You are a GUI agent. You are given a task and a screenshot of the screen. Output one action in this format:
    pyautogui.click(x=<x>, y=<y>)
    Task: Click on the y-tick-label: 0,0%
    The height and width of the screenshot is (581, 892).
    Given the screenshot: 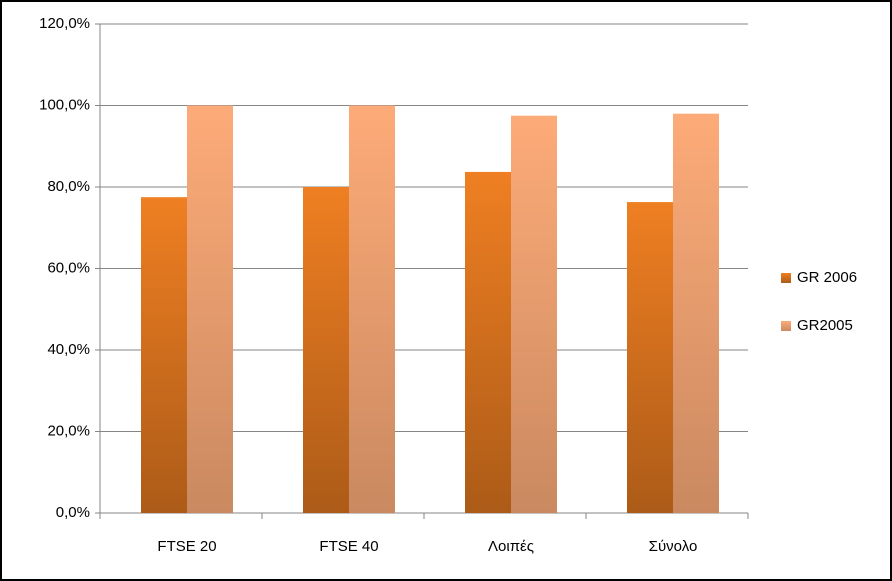 What is the action you would take?
    pyautogui.click(x=73, y=512)
    